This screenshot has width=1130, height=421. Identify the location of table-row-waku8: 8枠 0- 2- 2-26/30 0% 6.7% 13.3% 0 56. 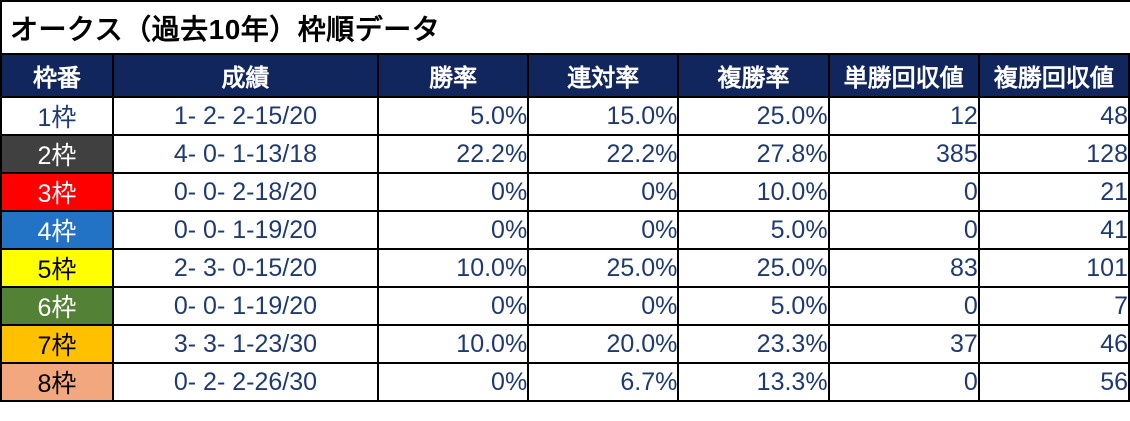
(565, 382).